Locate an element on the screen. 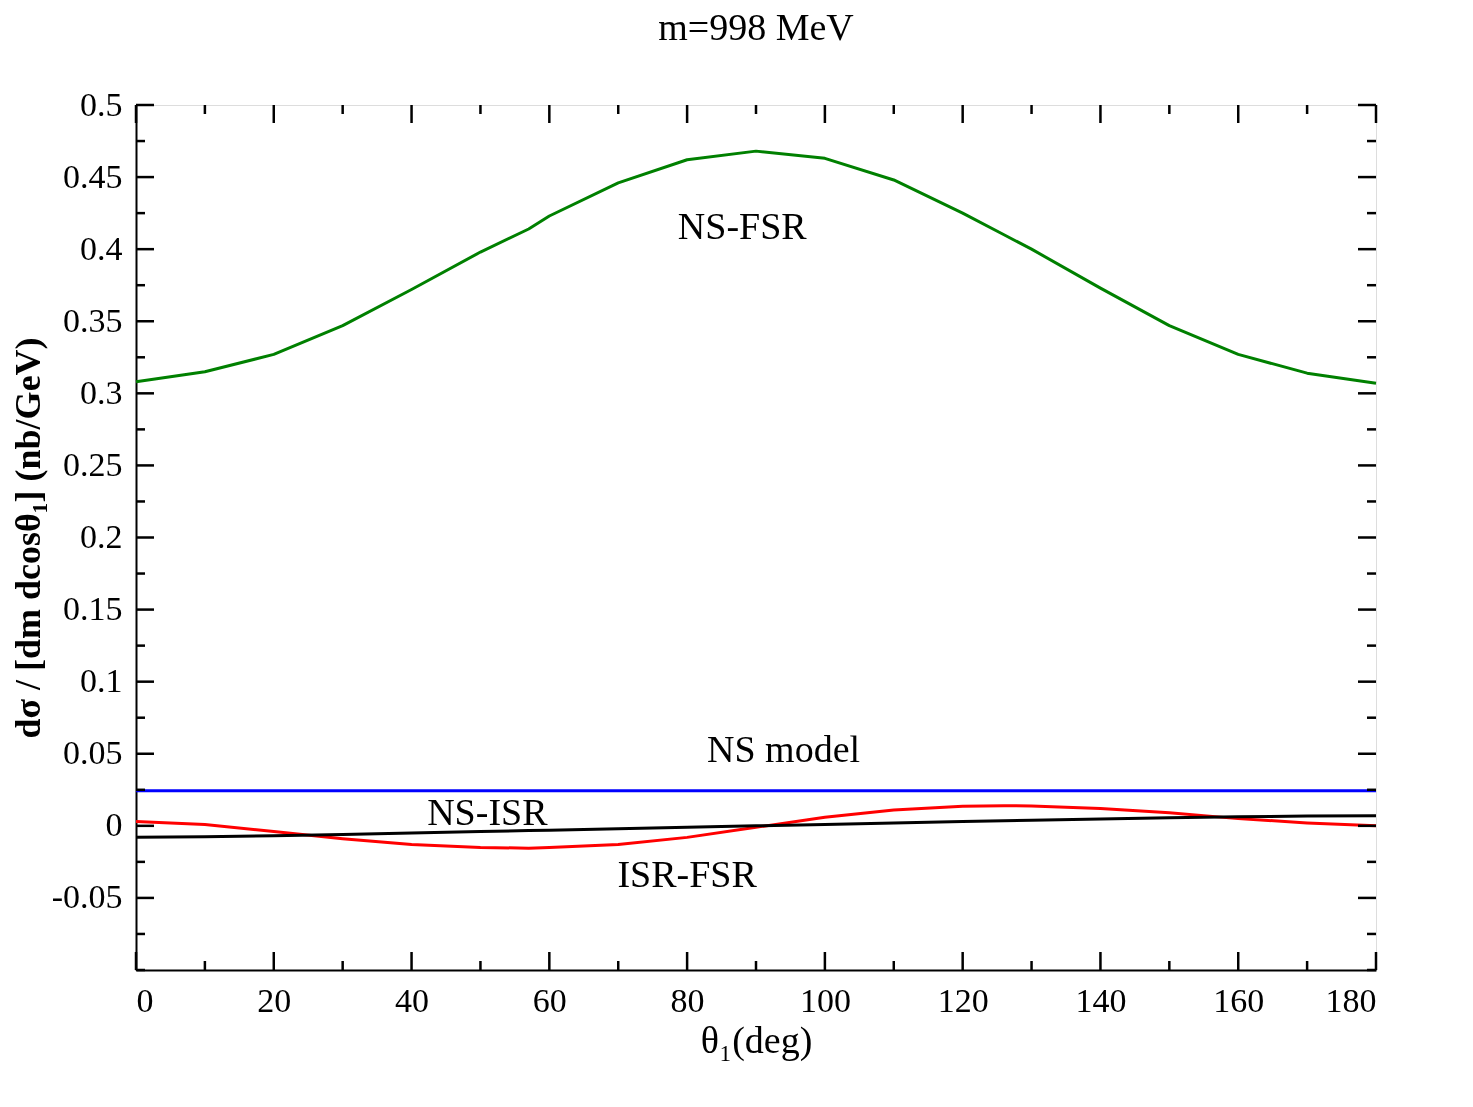 This screenshot has height=1107, width=1473. x-tick-label: 180 is located at coordinates (1351, 1000).